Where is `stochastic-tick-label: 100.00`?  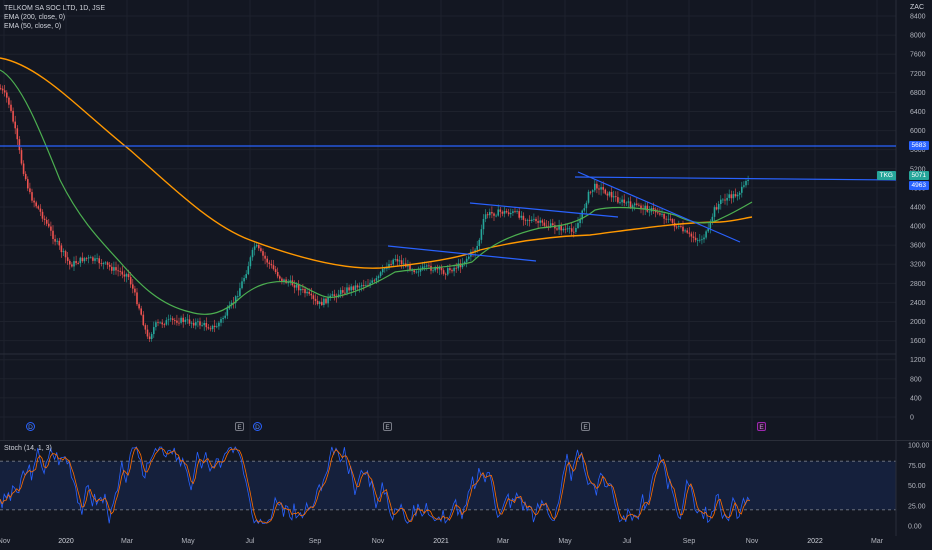
stochastic-tick-label: 100.00 is located at coordinates (919, 446).